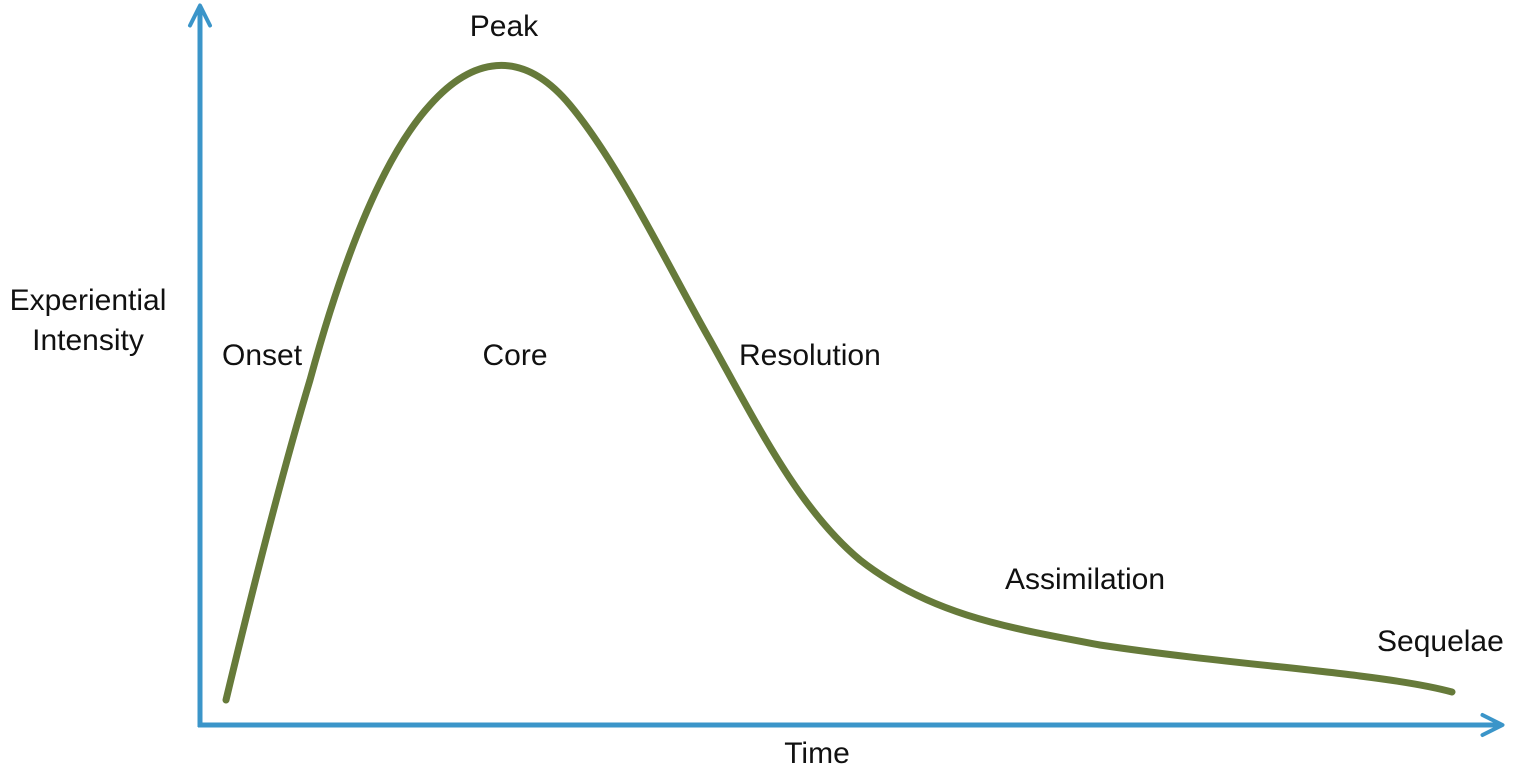  What do you see at coordinates (504, 26) in the screenshot?
I see `phase-label: Peak` at bounding box center [504, 26].